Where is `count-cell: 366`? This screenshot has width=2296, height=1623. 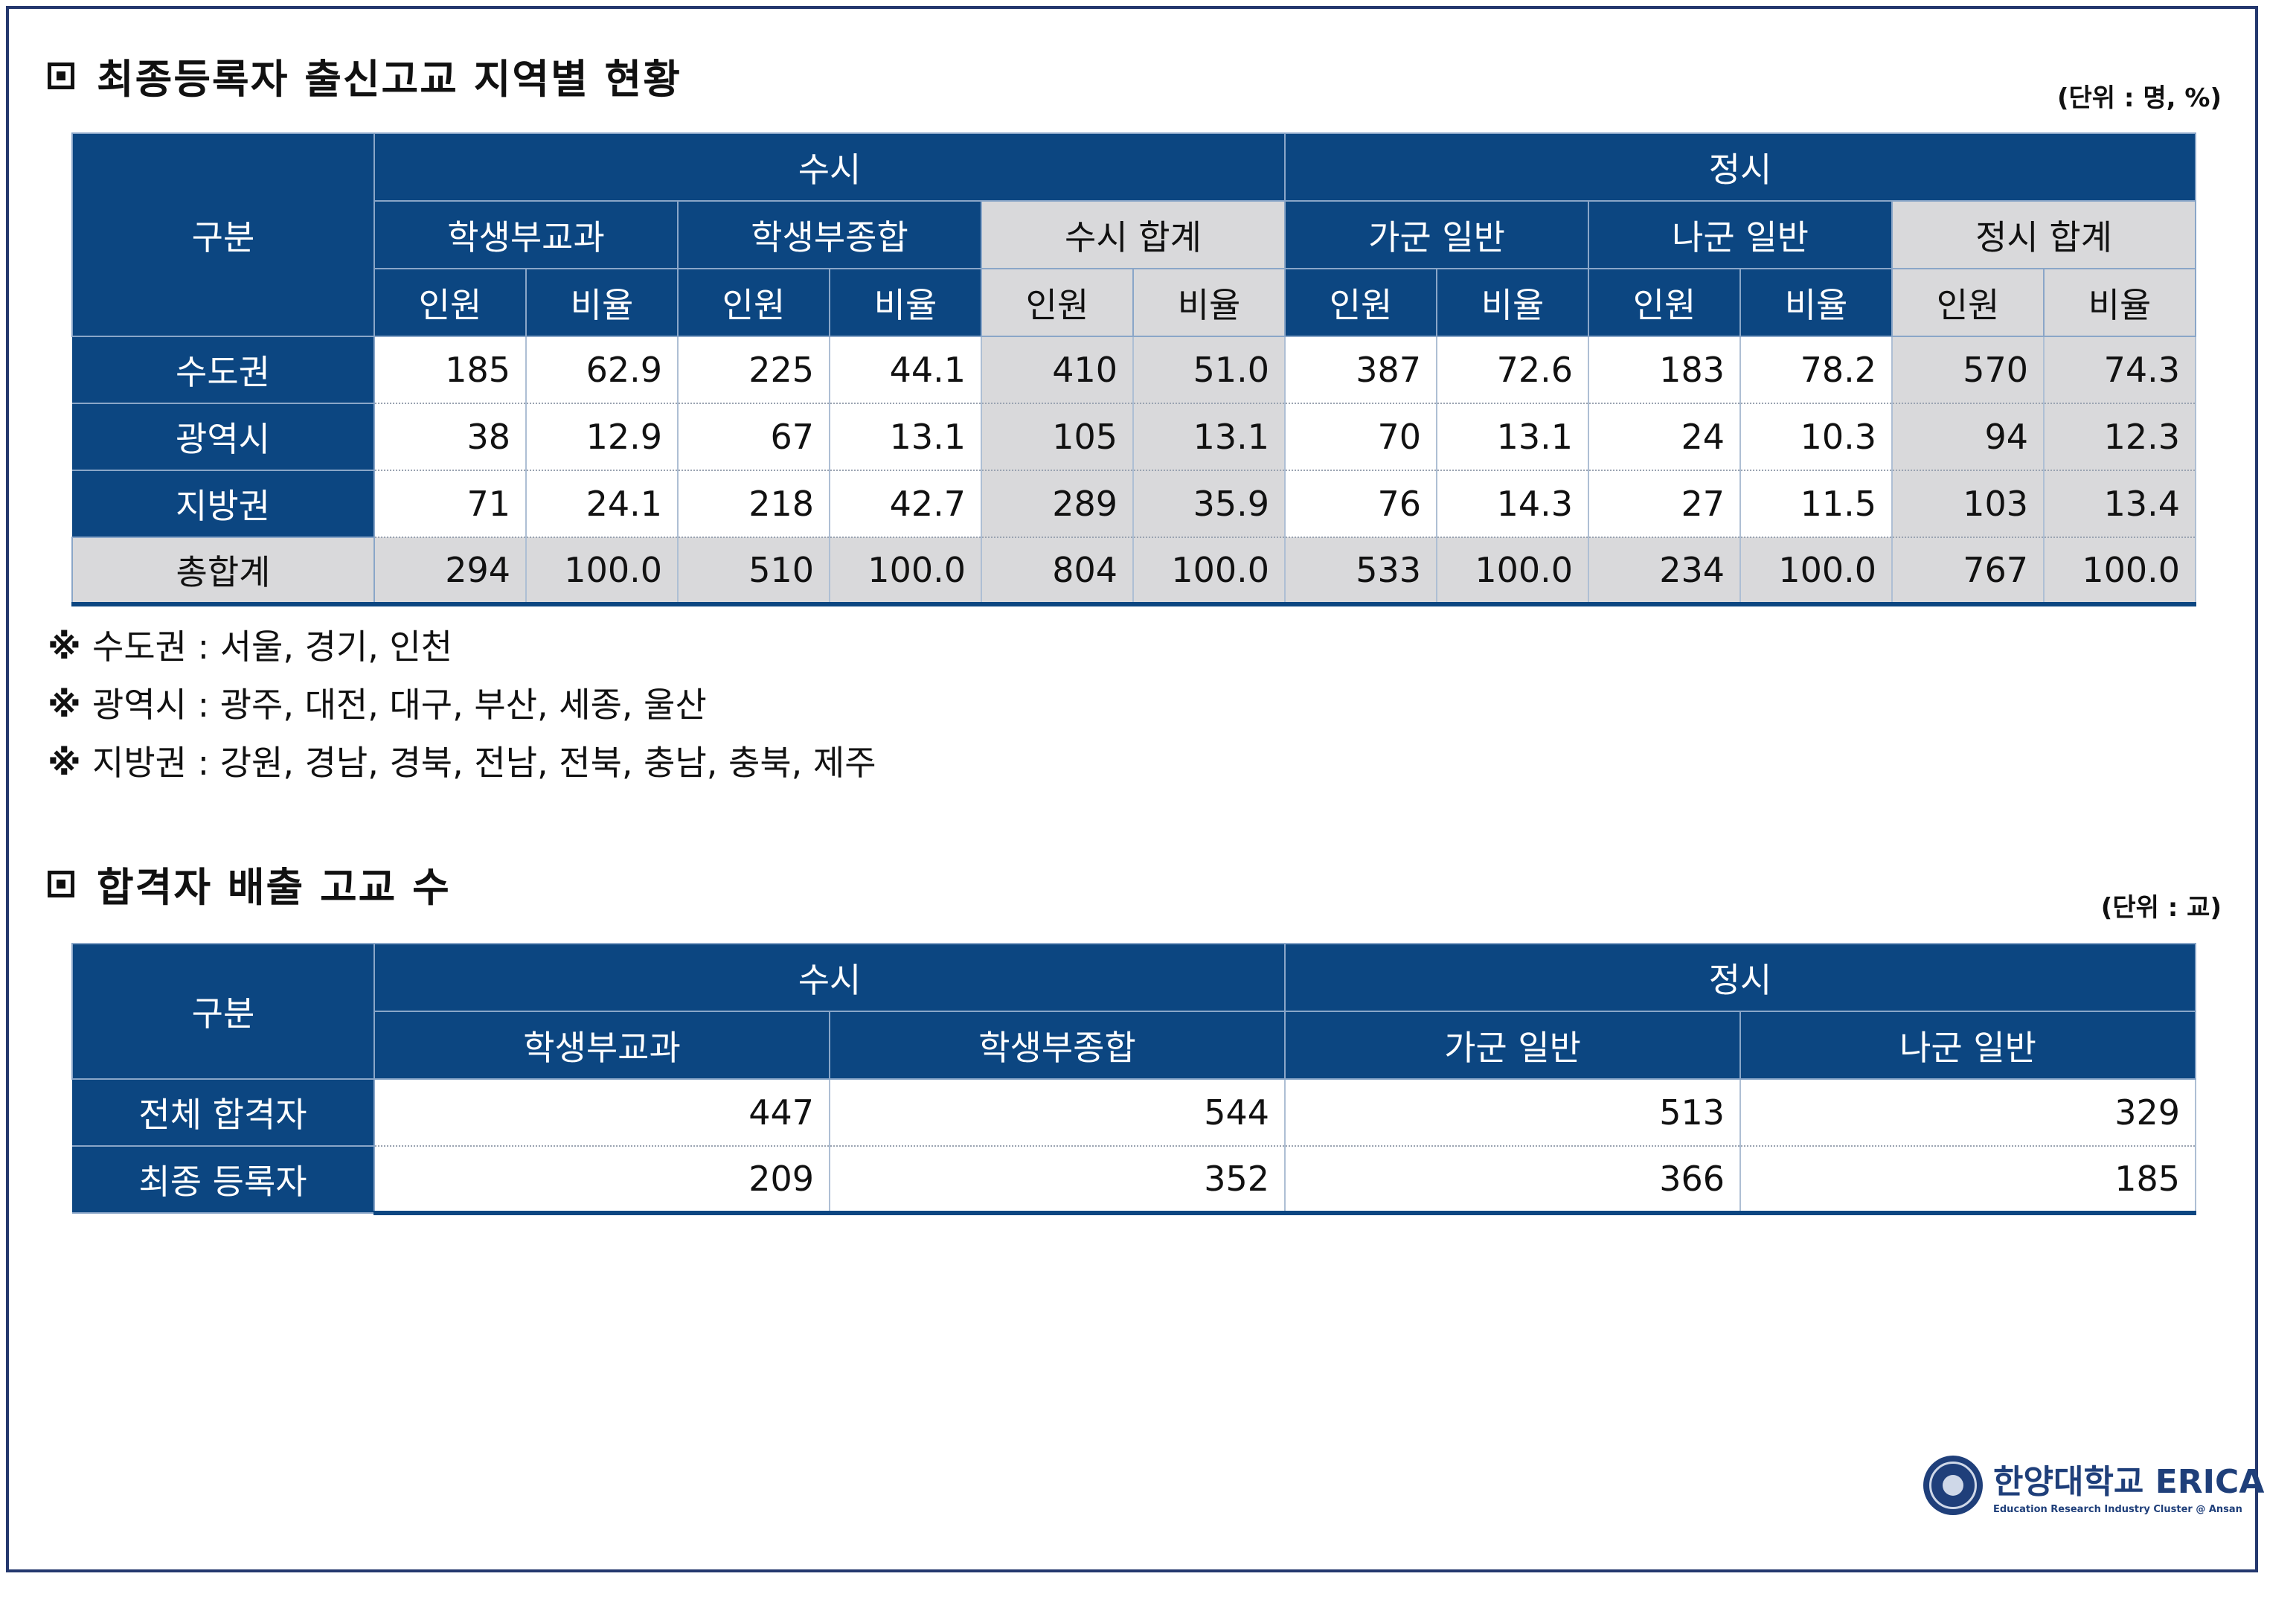
count-cell: 366 is located at coordinates (1513, 1180).